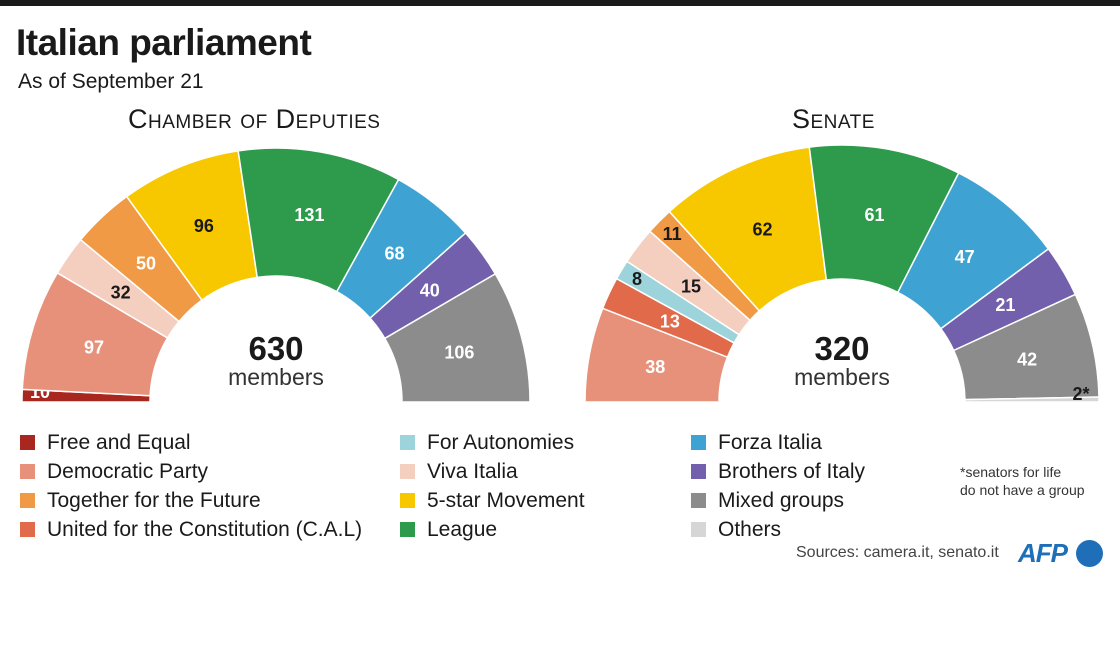 The height and width of the screenshot is (657, 1120). I want to click on chamber-segment-label: 96, so click(204, 226).